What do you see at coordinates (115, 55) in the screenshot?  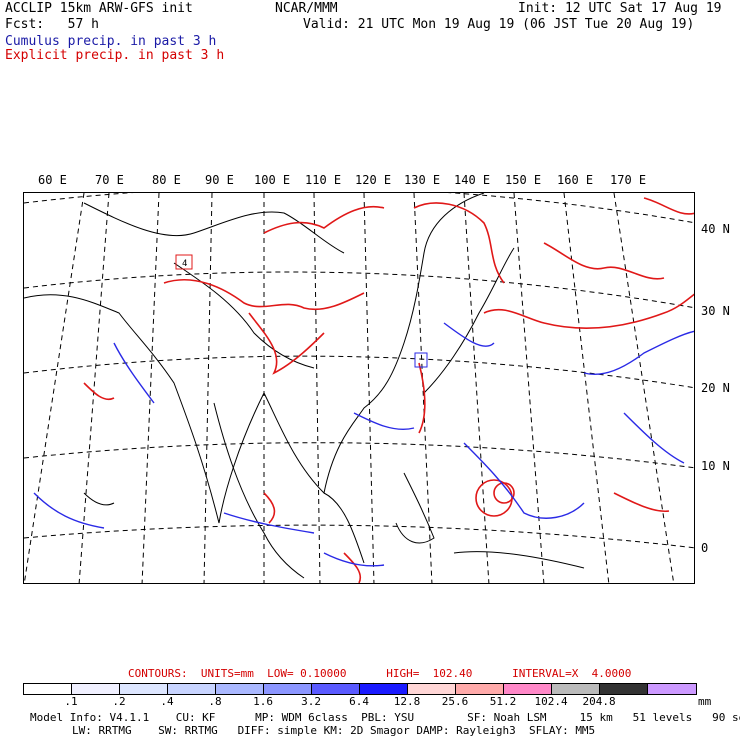 I see `explicit-legend: Explicit precip. in past 3 h` at bounding box center [115, 55].